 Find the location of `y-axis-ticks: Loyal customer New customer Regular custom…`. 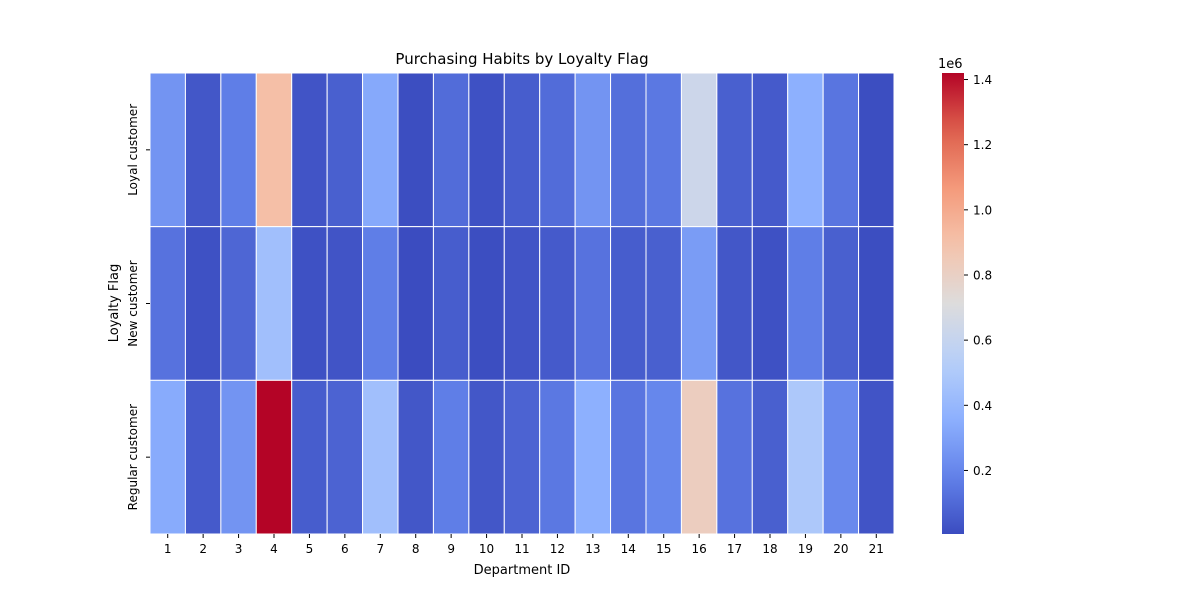

y-axis-ticks: Loyal customer New customer Regular custom… is located at coordinates (138, 307).